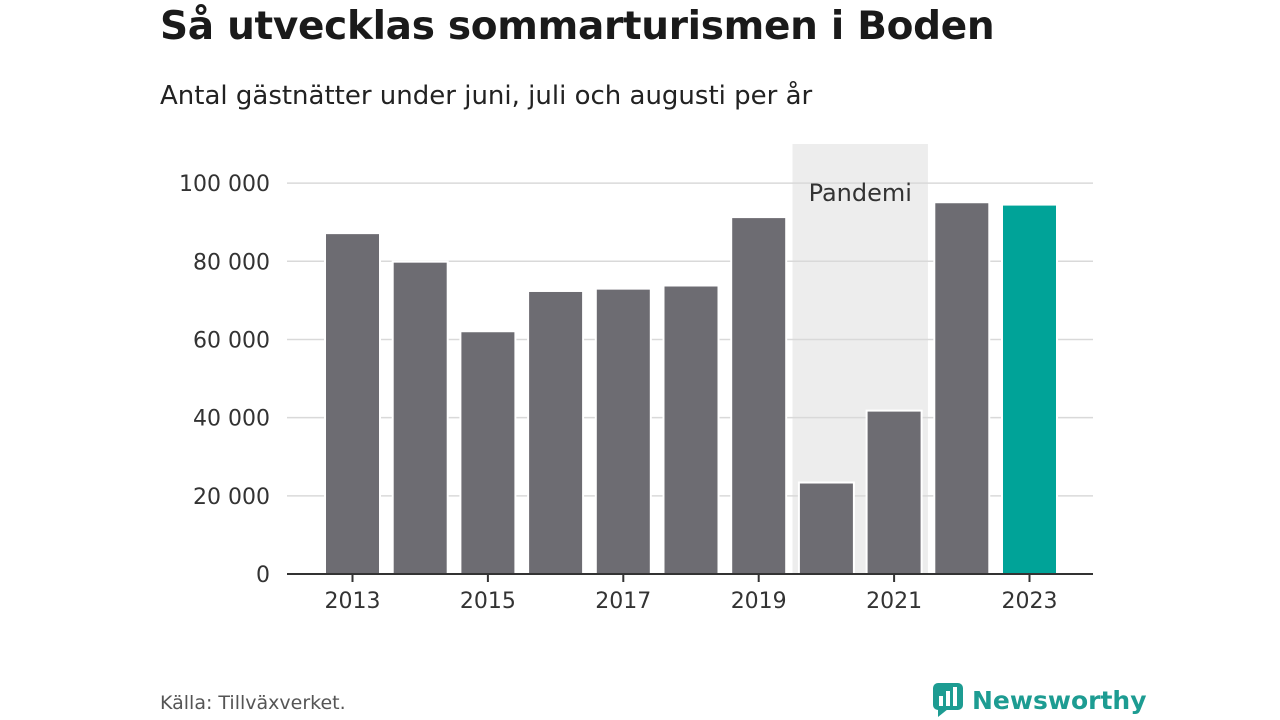 The image size is (1280, 720). Describe the element at coordinates (948, 700) in the screenshot. I see `newsworthy-logo-icon` at that location.